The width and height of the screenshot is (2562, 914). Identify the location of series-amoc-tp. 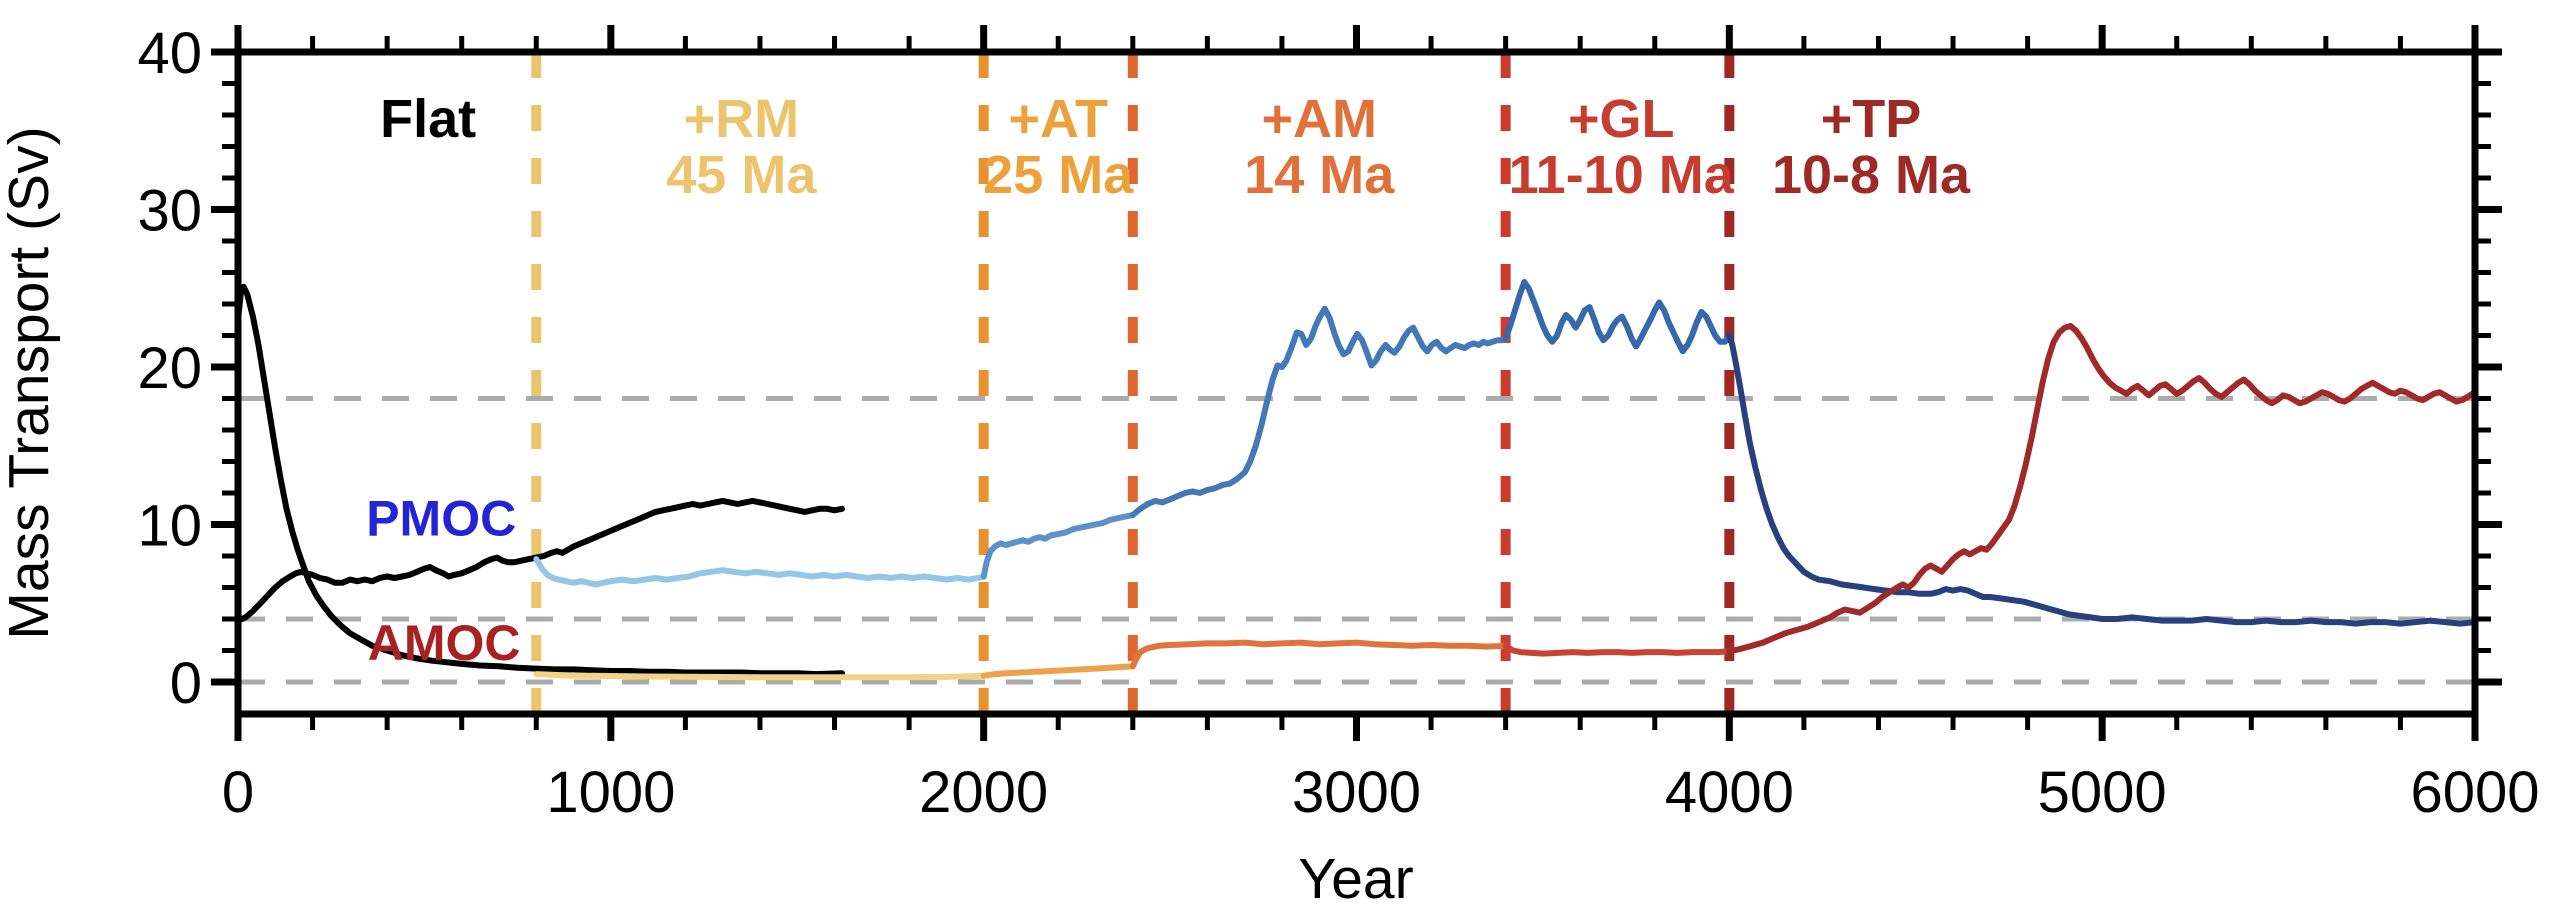
(2102, 489).